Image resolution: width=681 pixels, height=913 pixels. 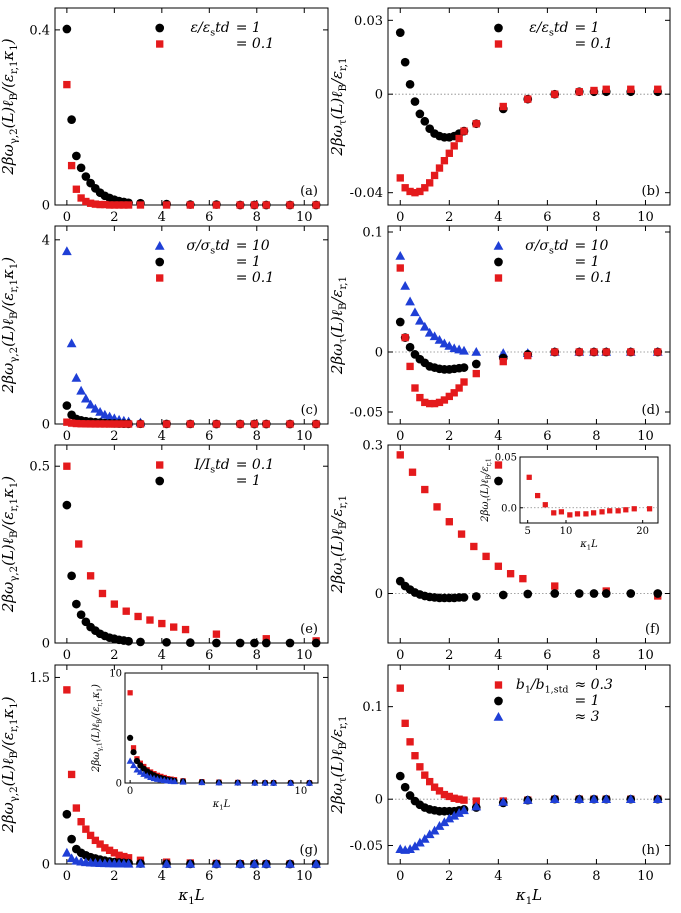 What do you see at coordinates (449, 876) in the screenshot?
I see `x-tick-label: 2` at bounding box center [449, 876].